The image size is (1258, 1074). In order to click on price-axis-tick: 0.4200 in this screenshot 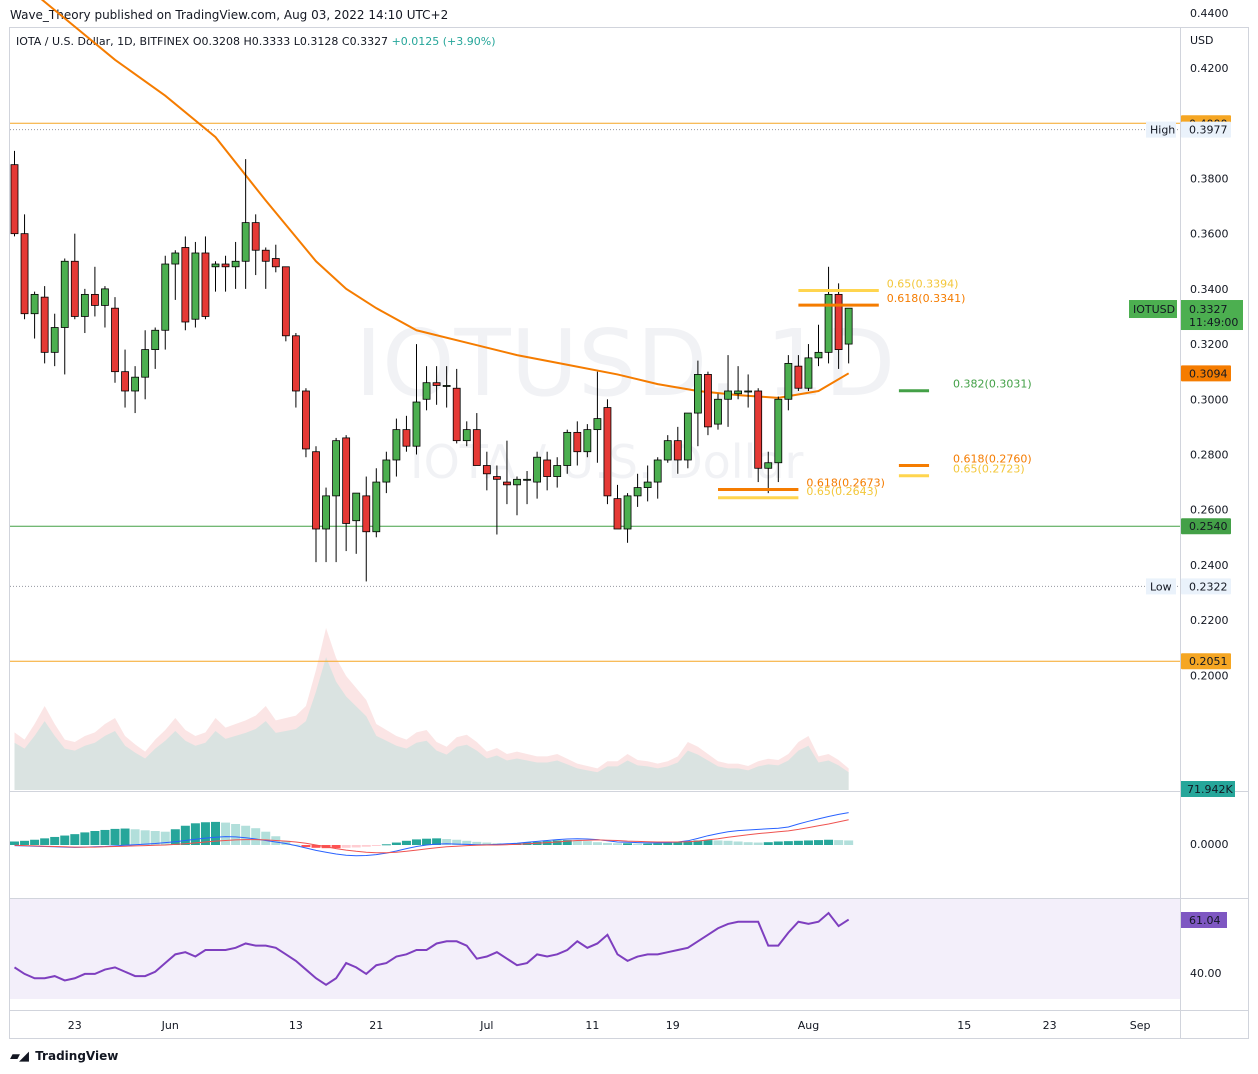, I will do `click(1209, 68)`.